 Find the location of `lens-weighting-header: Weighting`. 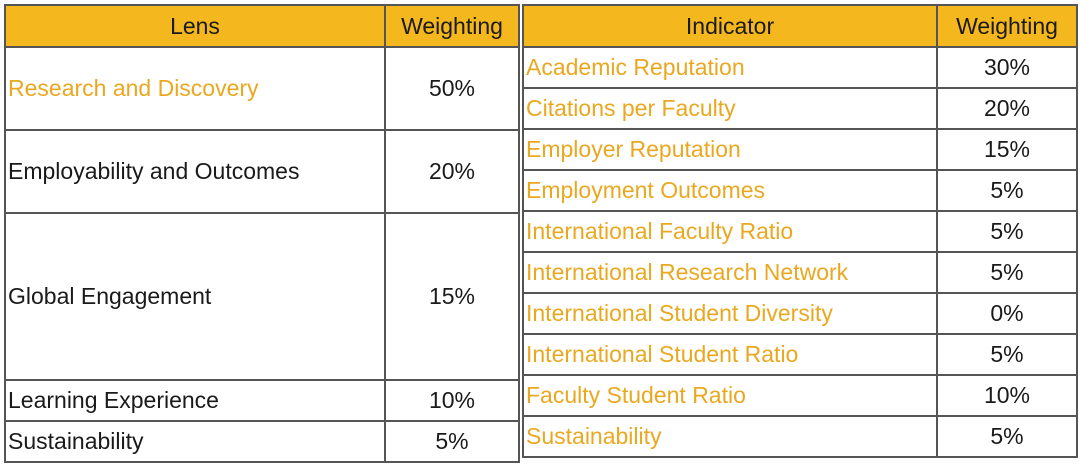

lens-weighting-header: Weighting is located at coordinates (452, 26).